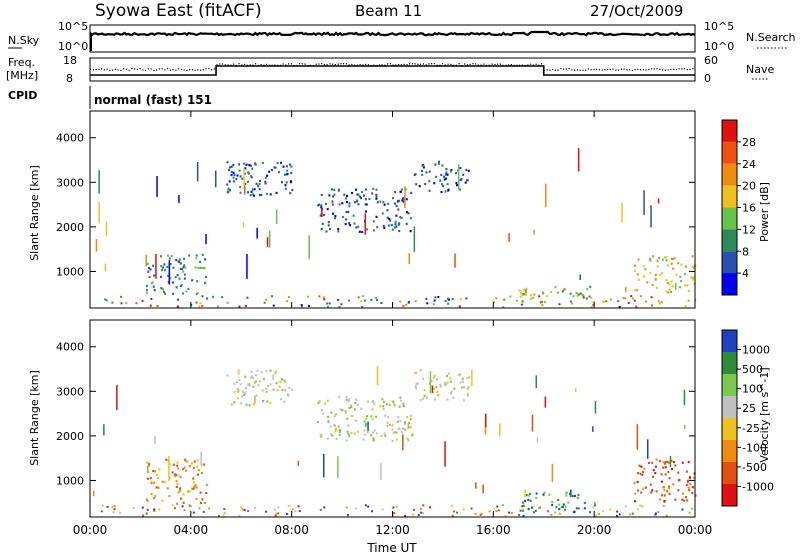 This screenshot has height=554, width=800. What do you see at coordinates (752, 389) in the screenshot?
I see `colorbar-tick-label: 100` at bounding box center [752, 389].